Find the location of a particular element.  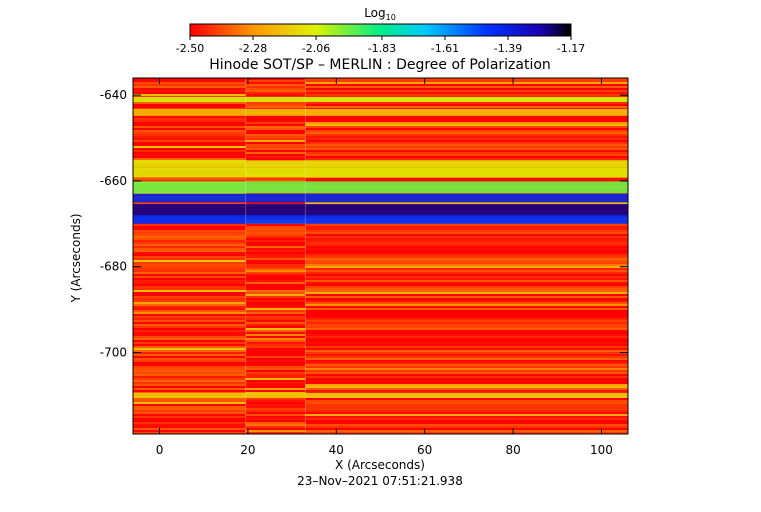

scan-seams is located at coordinates (275, 256).